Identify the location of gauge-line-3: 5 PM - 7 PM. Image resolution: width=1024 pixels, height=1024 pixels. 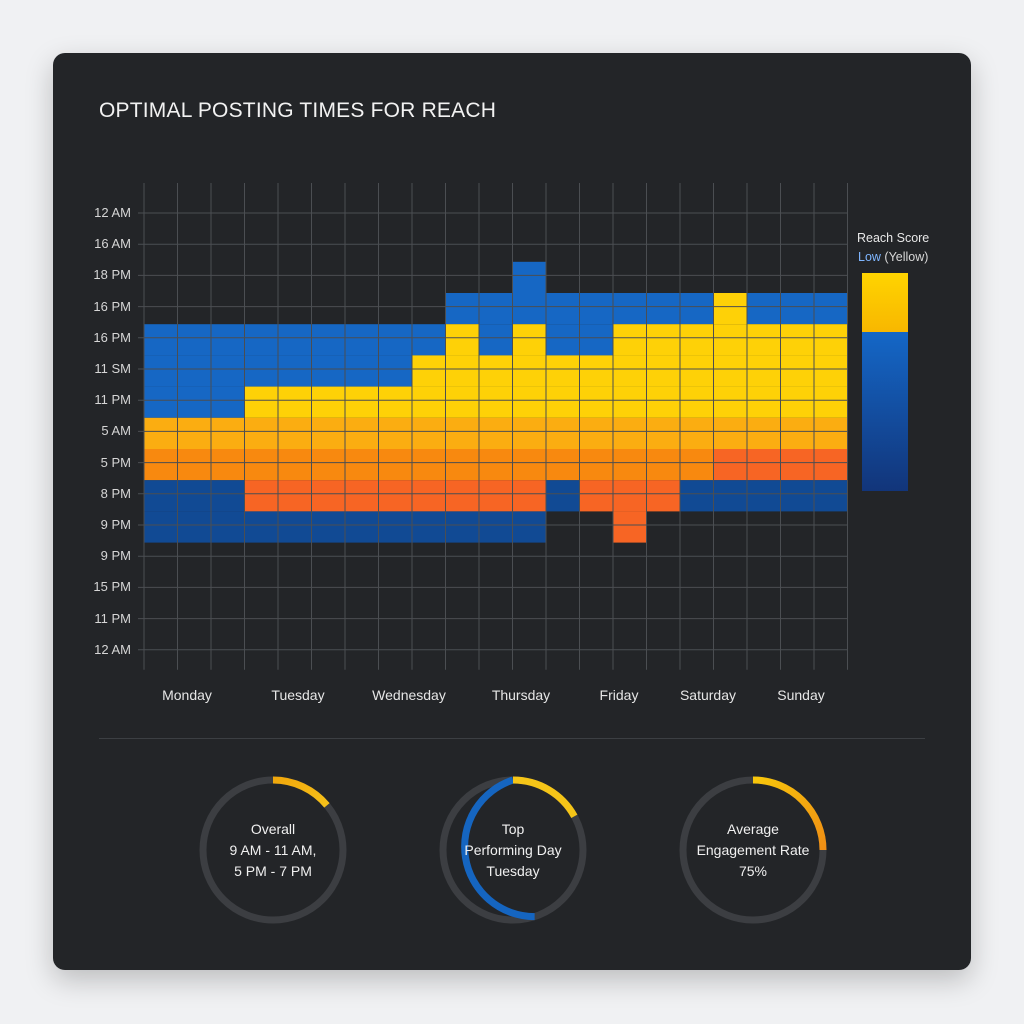
(273, 870).